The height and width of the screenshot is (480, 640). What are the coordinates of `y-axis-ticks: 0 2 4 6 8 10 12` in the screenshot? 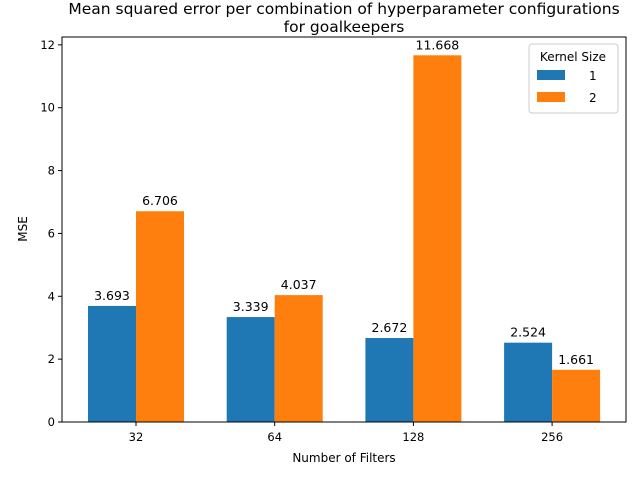 It's located at (51, 233).